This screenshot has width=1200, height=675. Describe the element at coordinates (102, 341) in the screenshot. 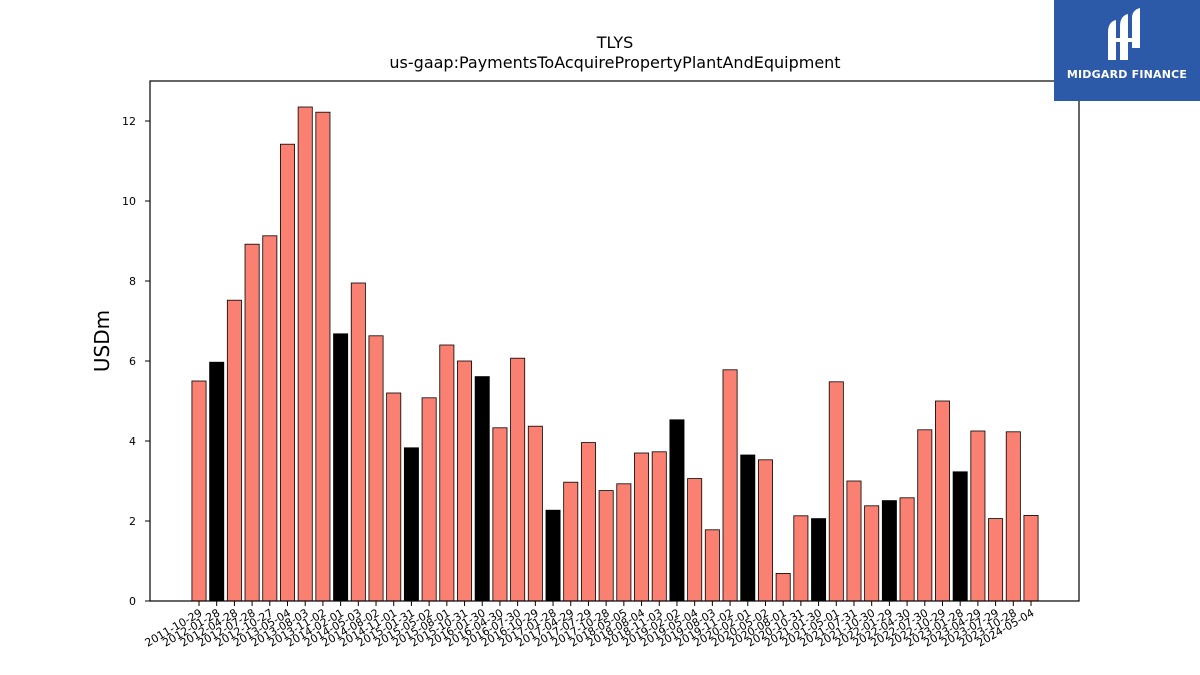

I see `y-axis-label: USDm` at that location.